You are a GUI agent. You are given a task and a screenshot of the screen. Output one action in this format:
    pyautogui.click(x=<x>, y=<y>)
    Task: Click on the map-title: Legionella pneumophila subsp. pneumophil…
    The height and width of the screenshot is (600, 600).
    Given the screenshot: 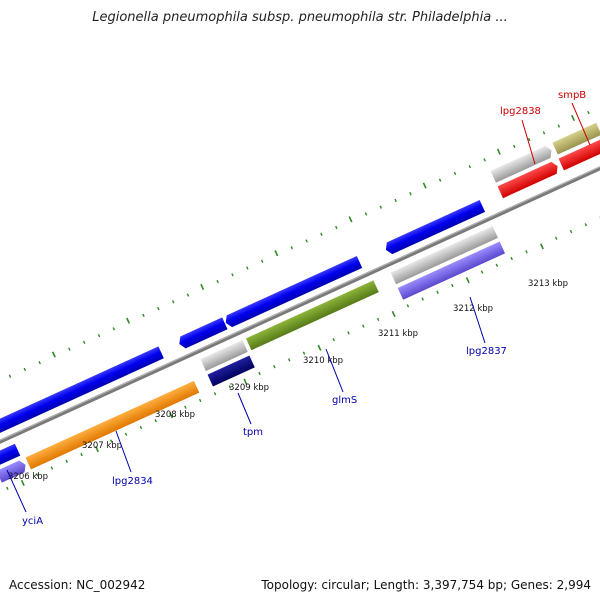 What is the action you would take?
    pyautogui.click(x=300, y=17)
    